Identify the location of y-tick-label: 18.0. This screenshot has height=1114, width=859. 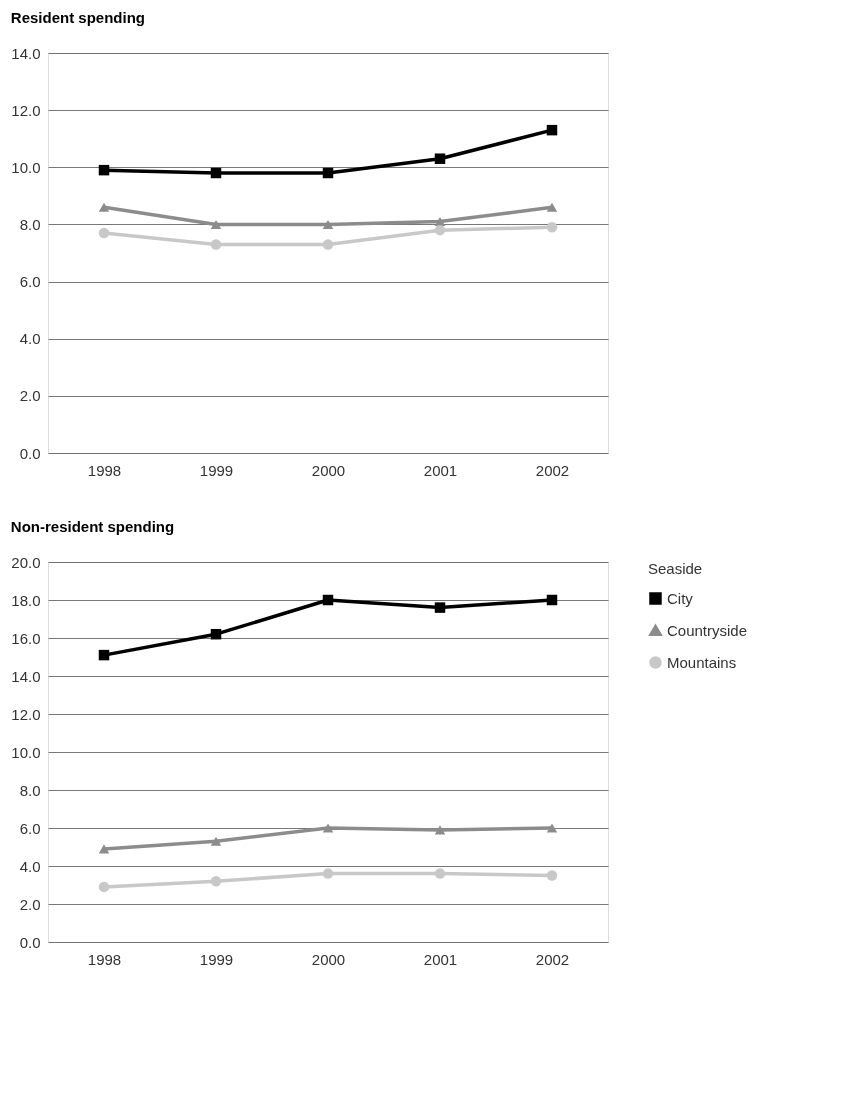
(26, 600).